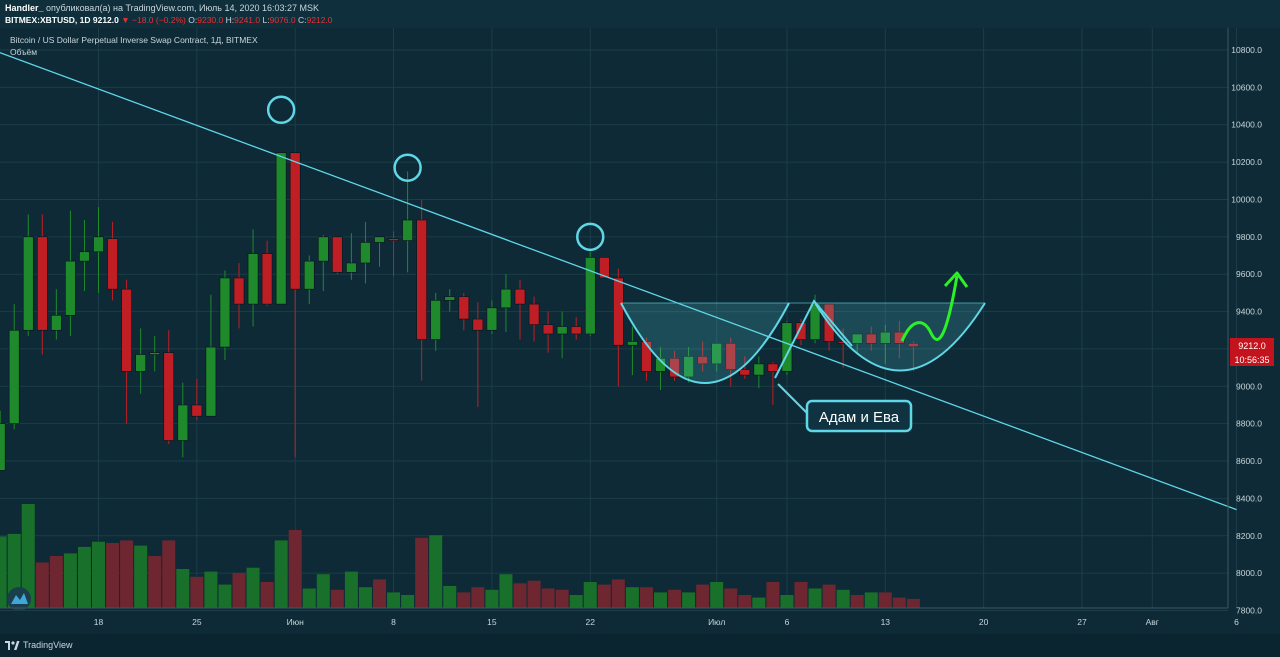  What do you see at coordinates (105, 20) in the screenshot?
I see `last-price: 9212.0` at bounding box center [105, 20].